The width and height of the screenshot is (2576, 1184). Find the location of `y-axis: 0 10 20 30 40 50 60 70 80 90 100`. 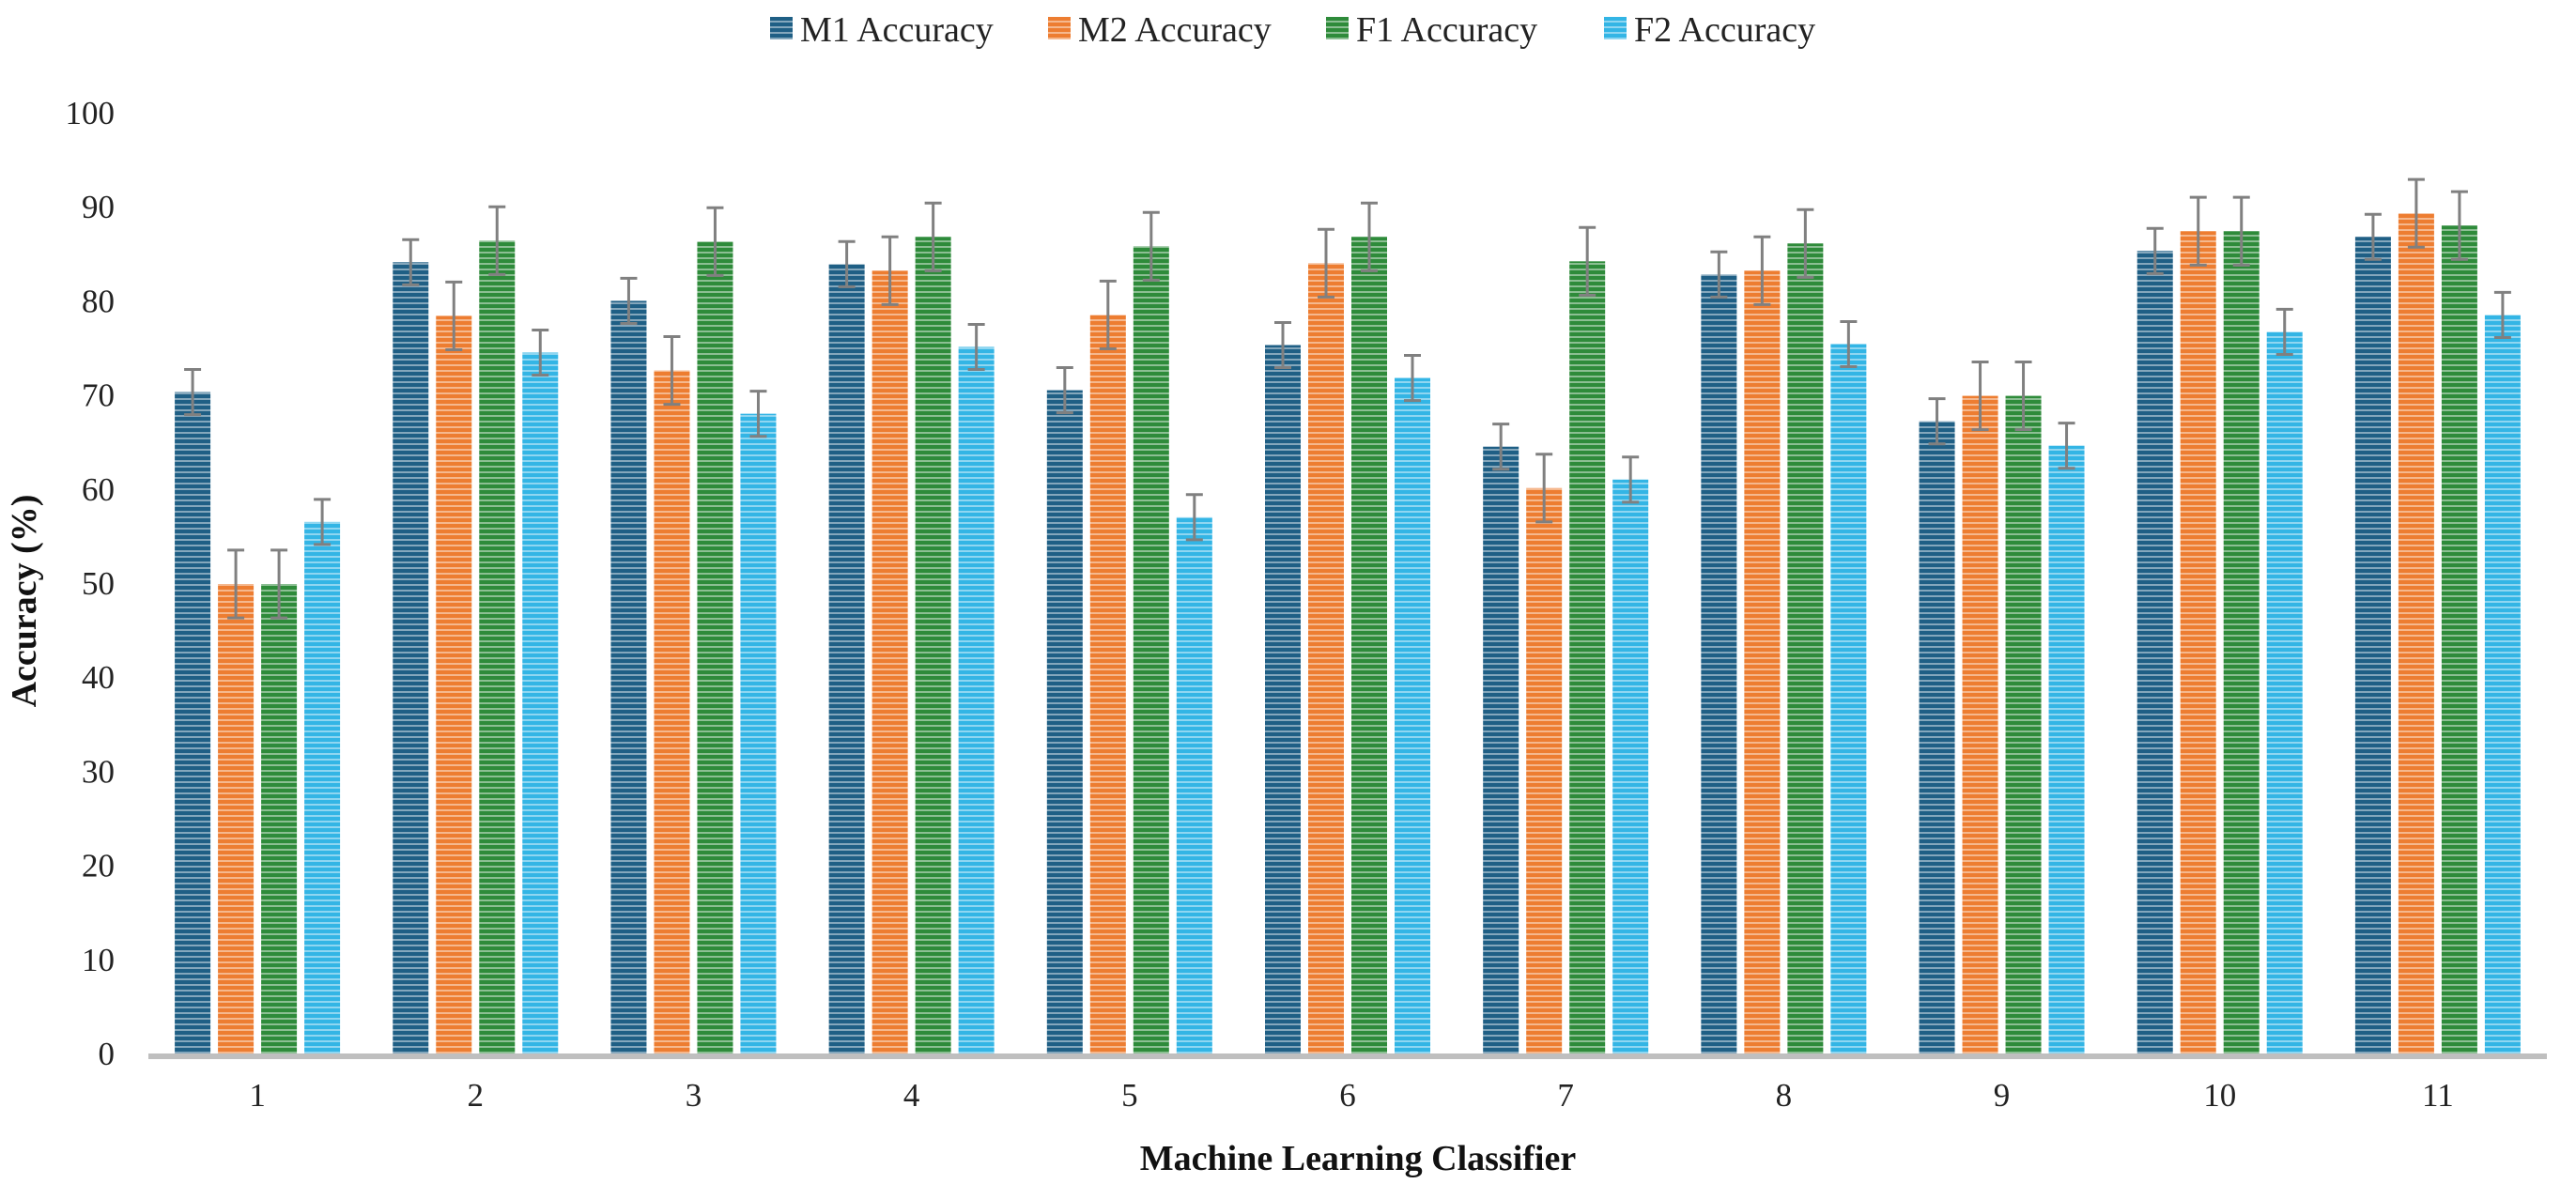

y-axis: 0 10 20 30 40 50 60 70 80 90 100 is located at coordinates (91, 583).